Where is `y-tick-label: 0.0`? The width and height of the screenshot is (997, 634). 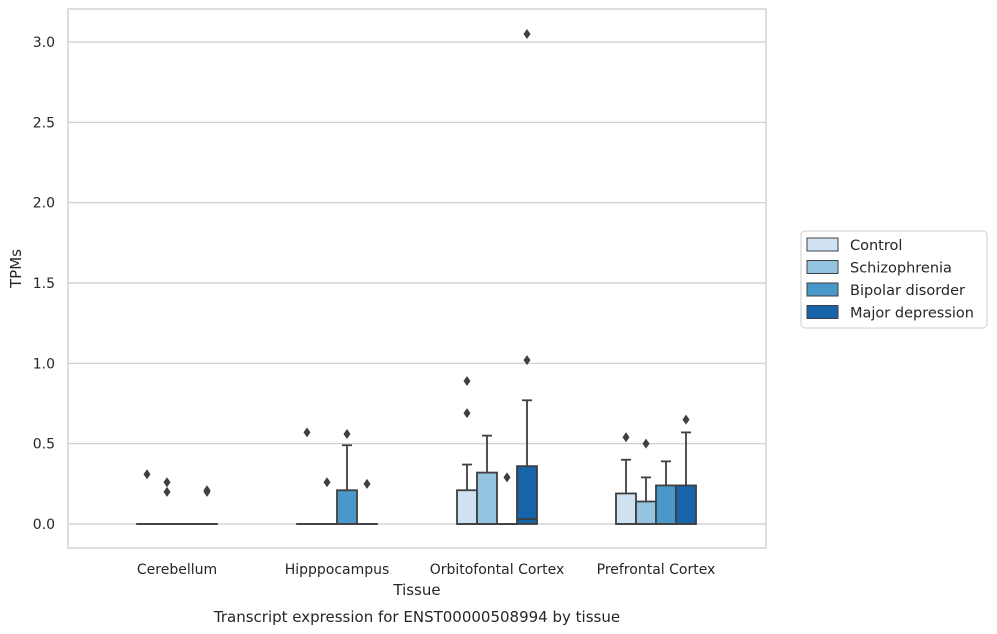
y-tick-label: 0.0 is located at coordinates (44, 525).